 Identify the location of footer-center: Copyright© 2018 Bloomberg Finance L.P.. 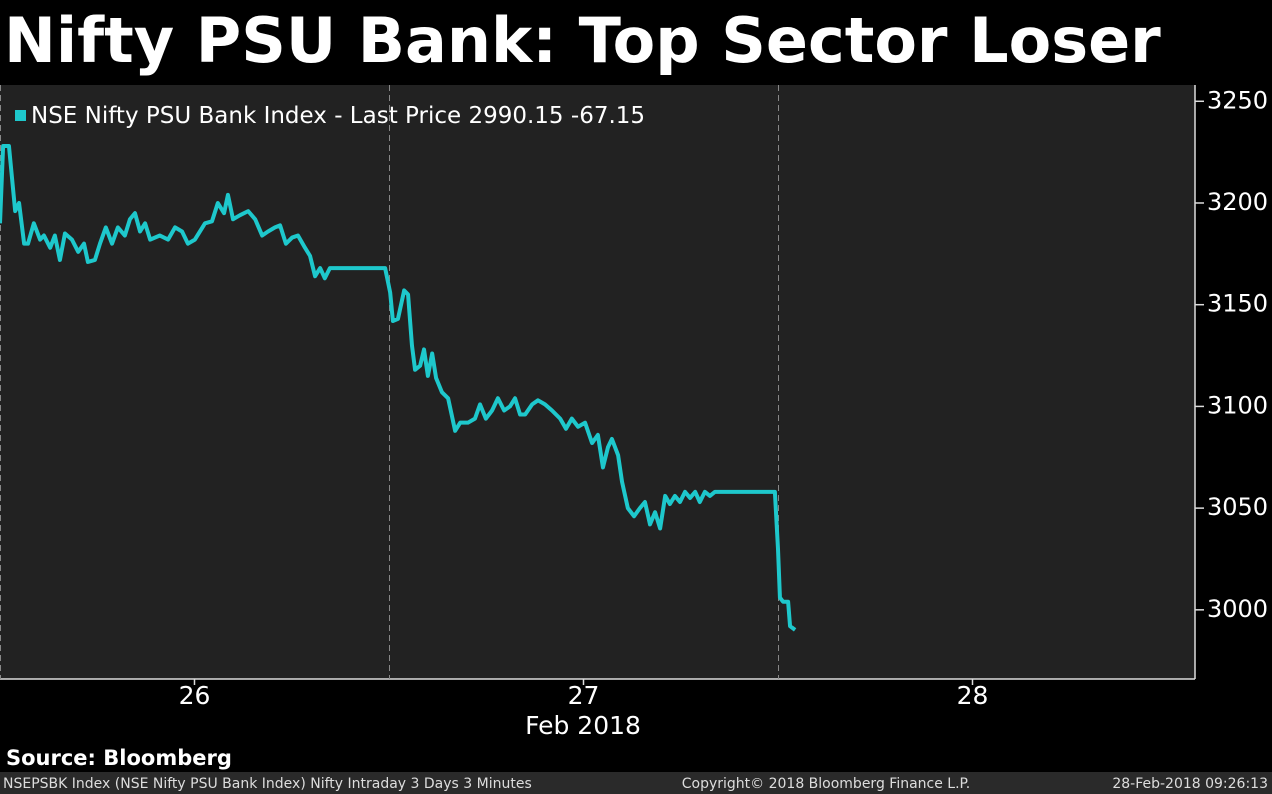
(826, 784).